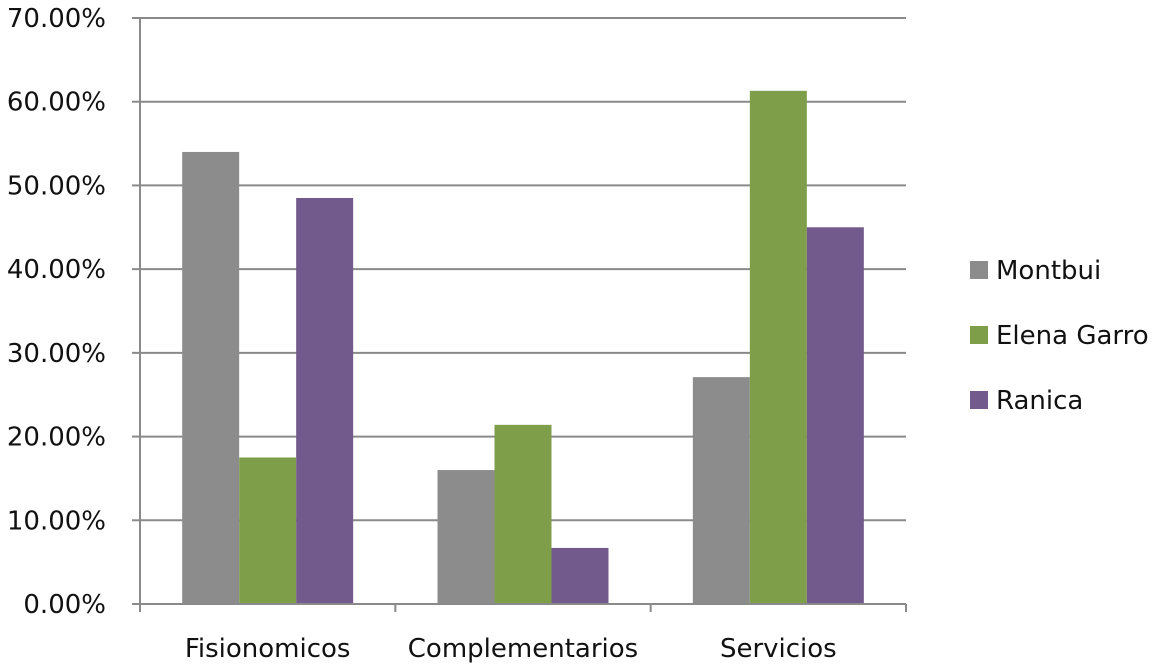 The width and height of the screenshot is (1162, 665). What do you see at coordinates (1048, 271) in the screenshot?
I see `legend-label: Montbui` at bounding box center [1048, 271].